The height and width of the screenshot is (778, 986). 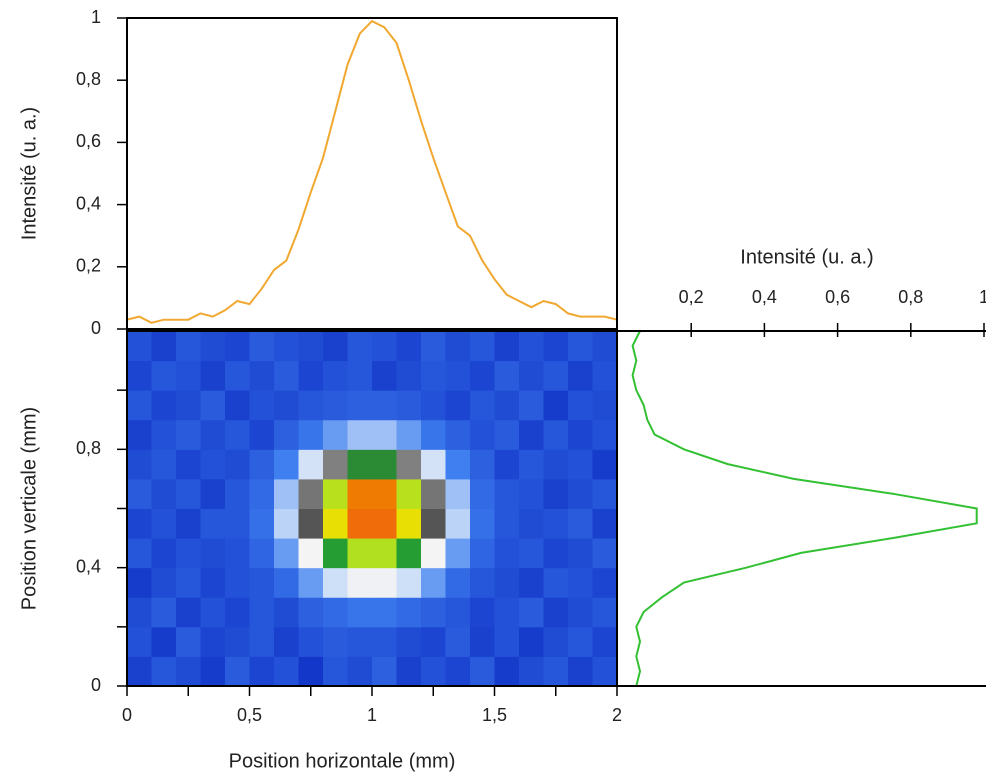 I want to click on y-tick-label: 0,8, so click(x=88, y=448).